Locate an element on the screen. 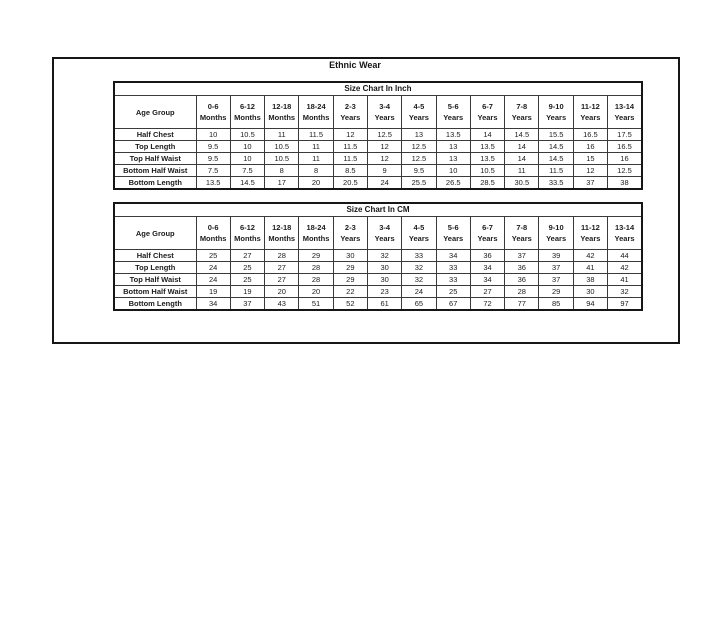 Image resolution: width=720 pixels, height=622 pixels. cell-value: 15 is located at coordinates (590, 158).